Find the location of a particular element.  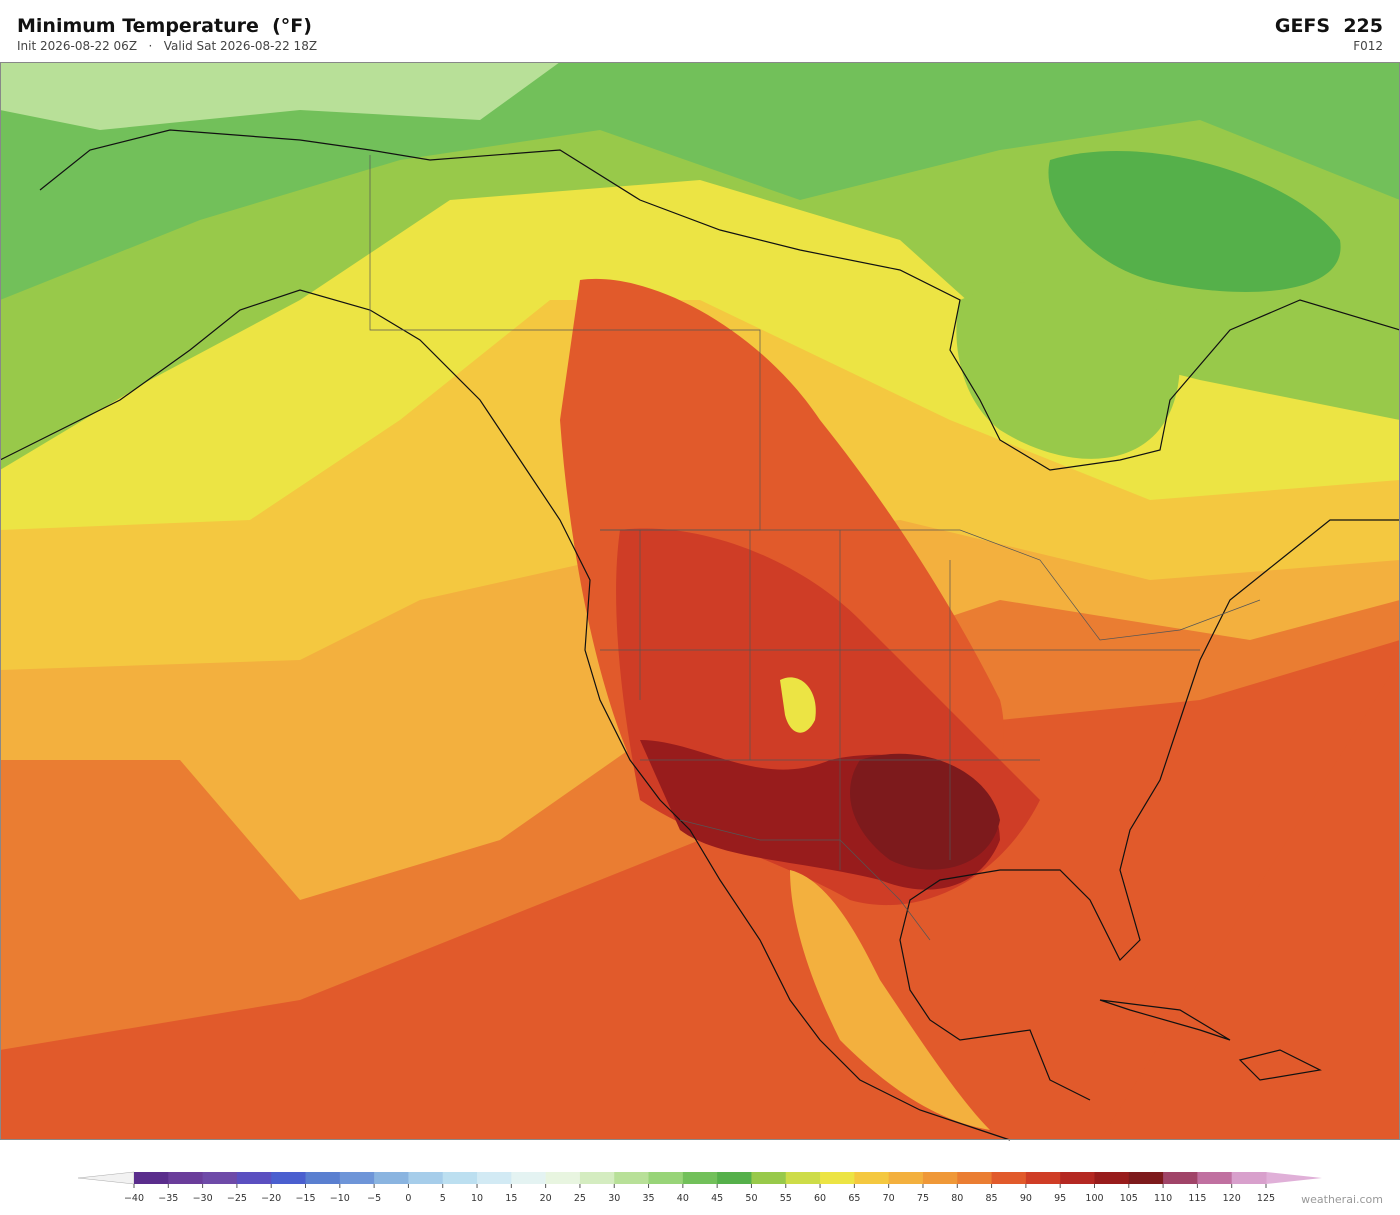

colorbar-tick-label: 60 is located at coordinates (820, 1198).